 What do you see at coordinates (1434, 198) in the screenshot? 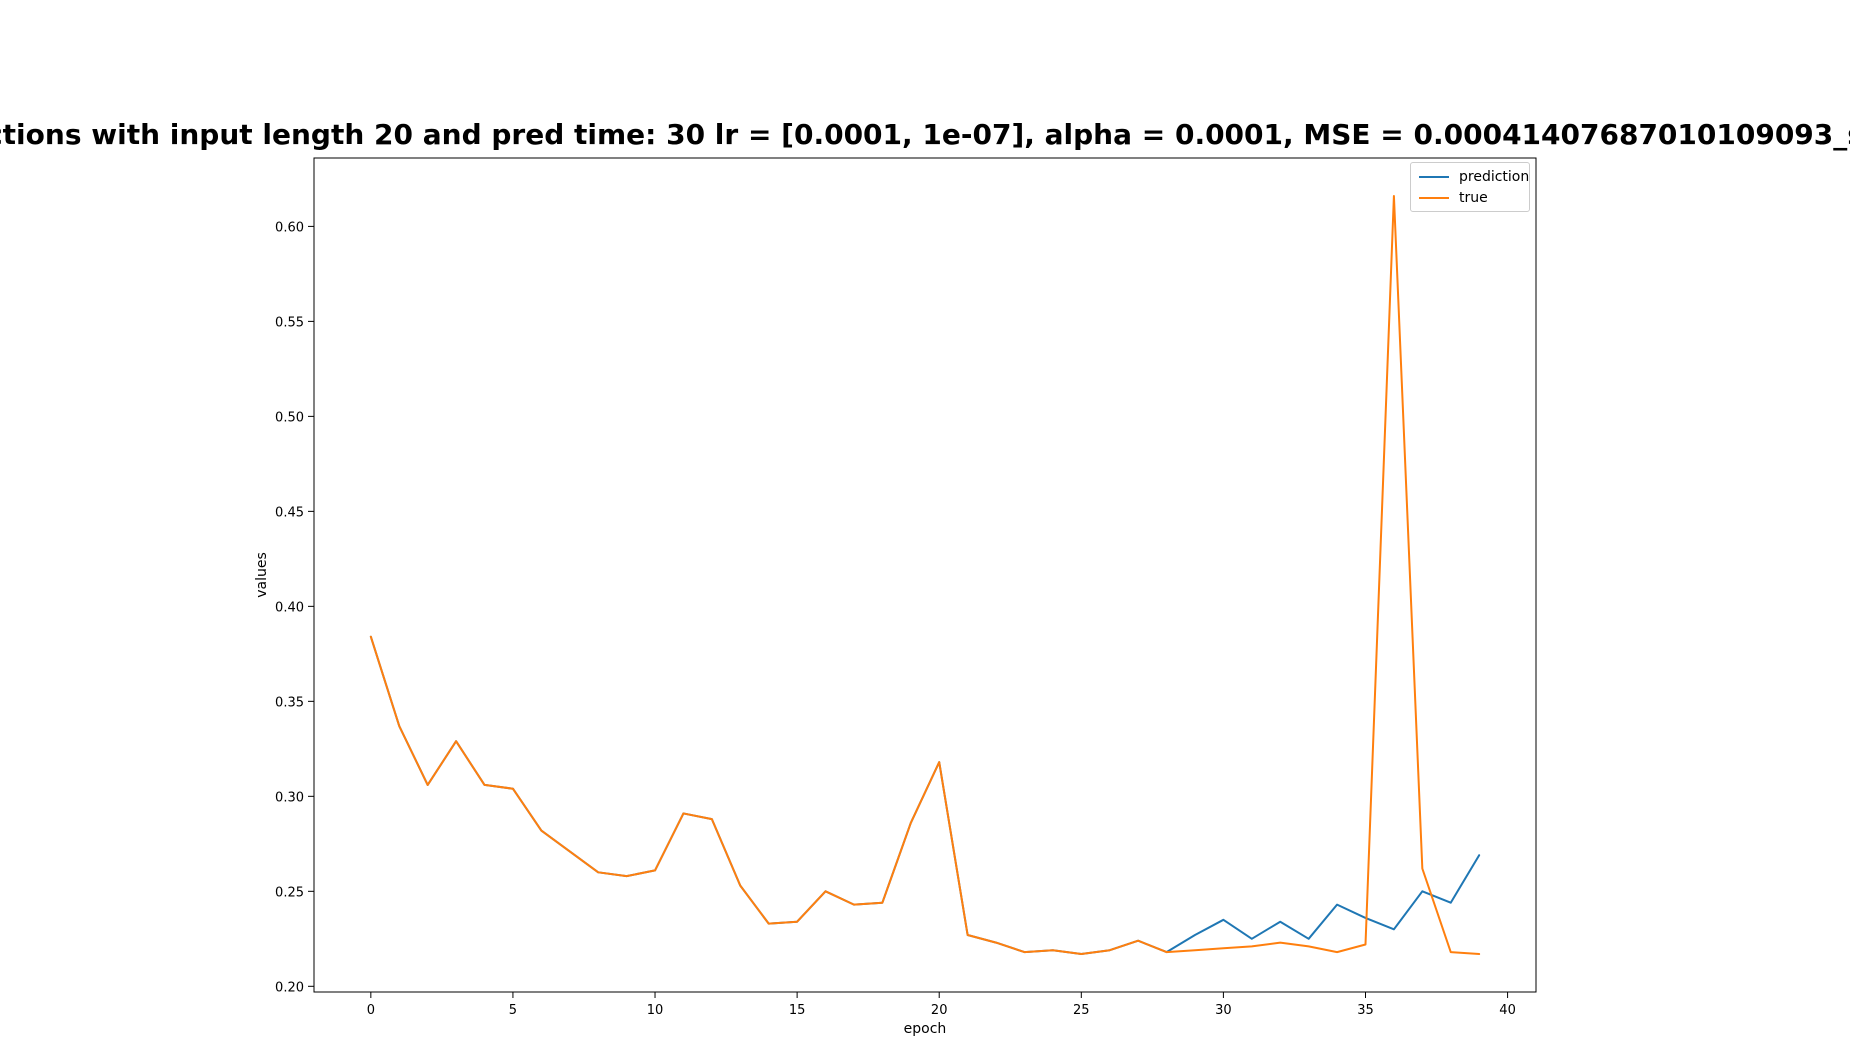
I see `legend-swatch-true` at bounding box center [1434, 198].